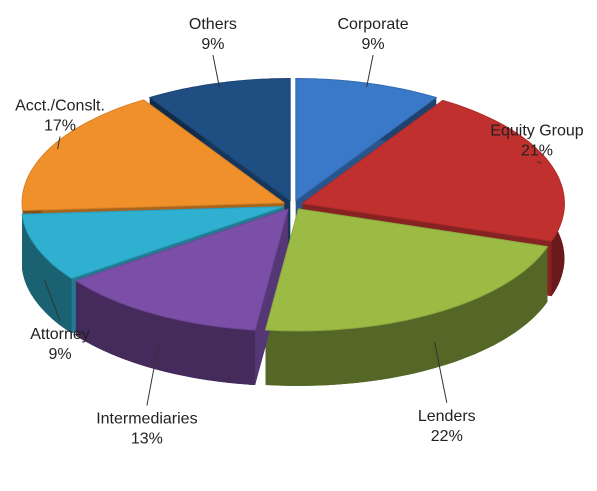  I want to click on slice-value-label: 17%, so click(60, 126).